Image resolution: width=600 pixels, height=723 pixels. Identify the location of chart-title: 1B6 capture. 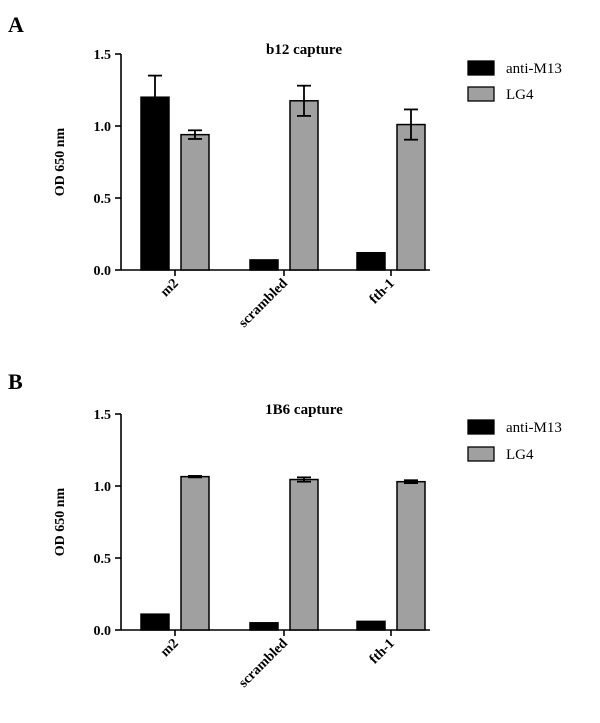
(304, 410).